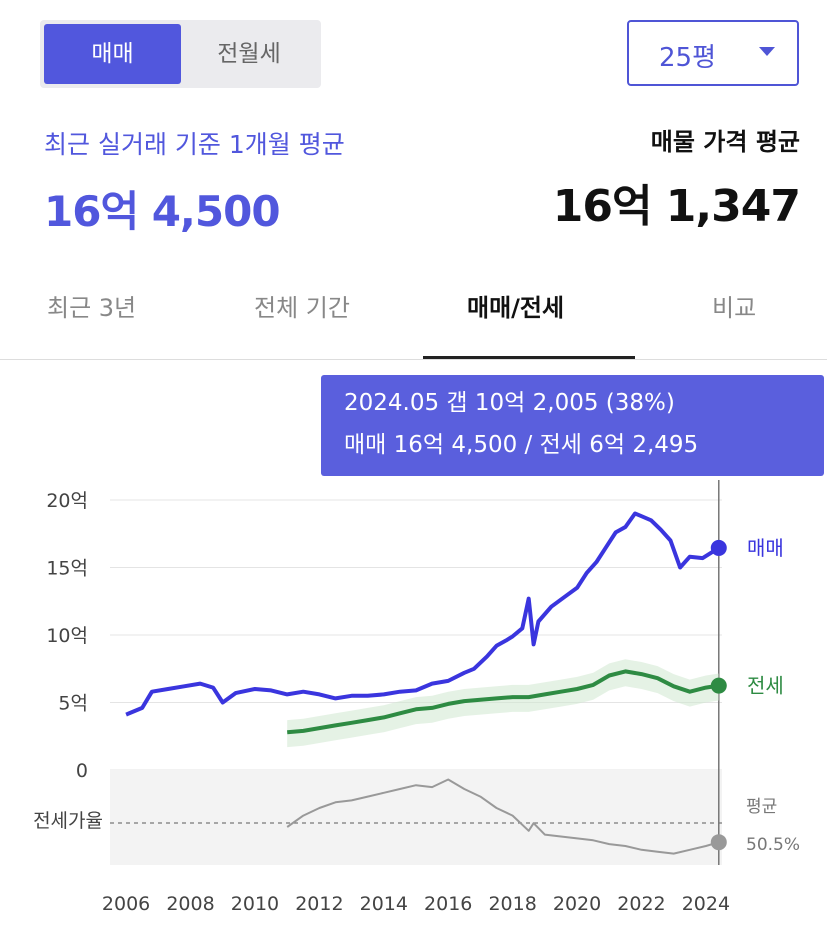 This screenshot has width=827, height=943. What do you see at coordinates (512, 904) in the screenshot?
I see `x-tick-label: 2018` at bounding box center [512, 904].